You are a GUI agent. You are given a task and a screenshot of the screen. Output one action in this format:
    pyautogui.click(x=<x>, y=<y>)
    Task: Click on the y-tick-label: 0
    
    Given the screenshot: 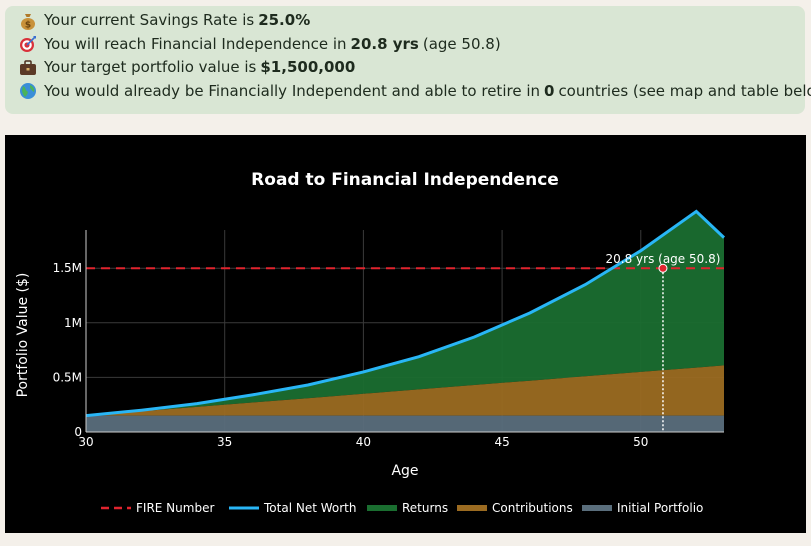 What is the action you would take?
    pyautogui.click(x=78, y=432)
    